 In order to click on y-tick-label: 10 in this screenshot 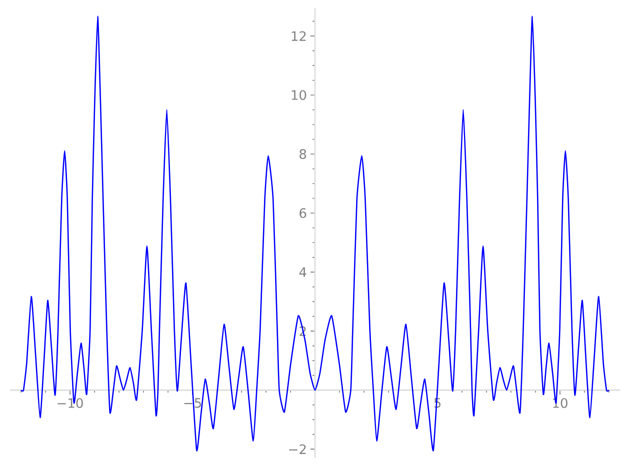, I will do `click(299, 95)`.